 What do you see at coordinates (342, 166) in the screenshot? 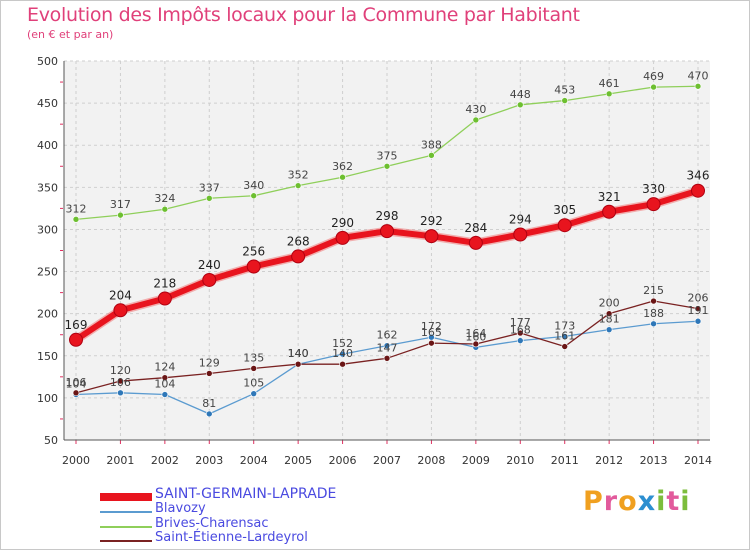
I see `data-label-2: 362` at bounding box center [342, 166].